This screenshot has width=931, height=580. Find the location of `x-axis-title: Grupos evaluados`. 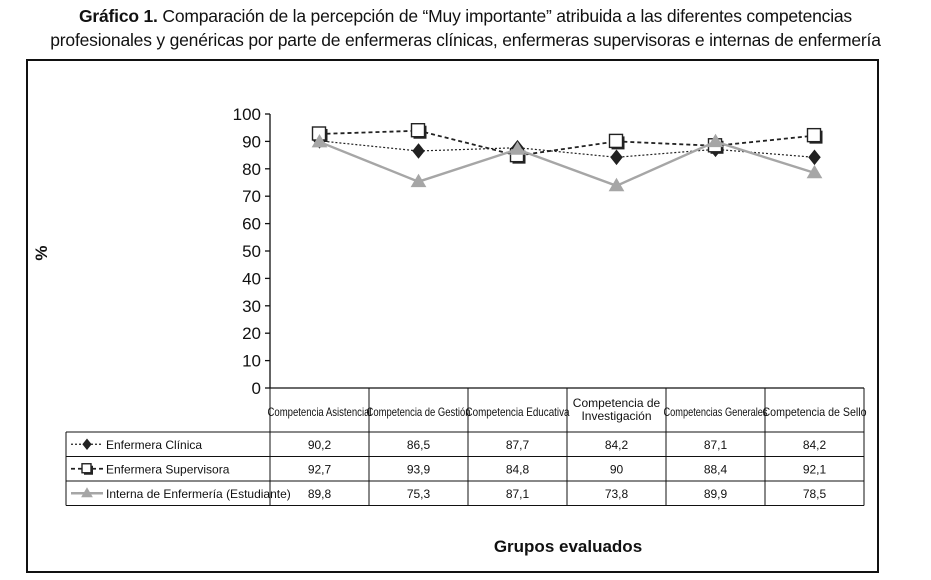

x-axis-title: Grupos evaluados is located at coordinates (568, 546).